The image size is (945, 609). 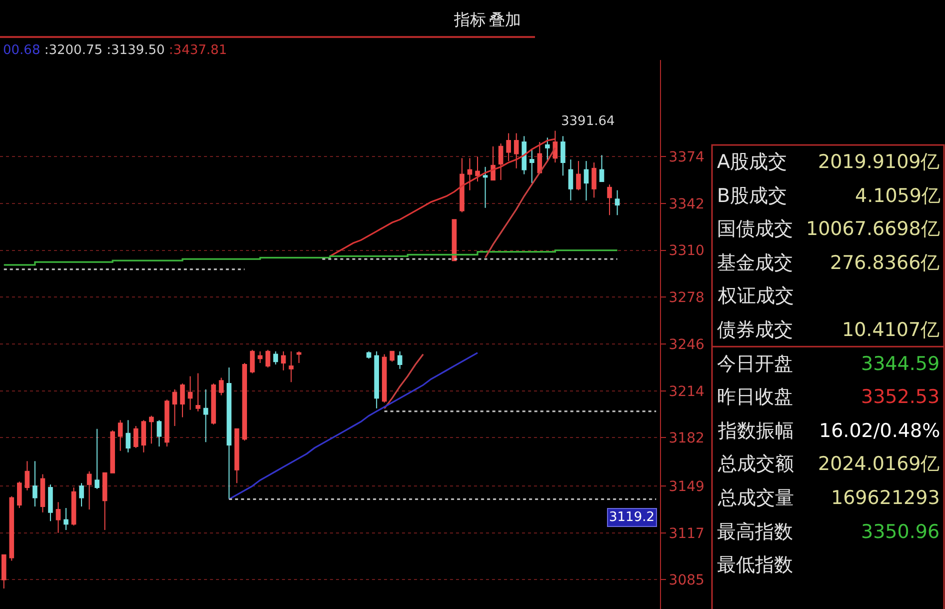 I want to click on text: :3139.50, so click(x=135, y=50).